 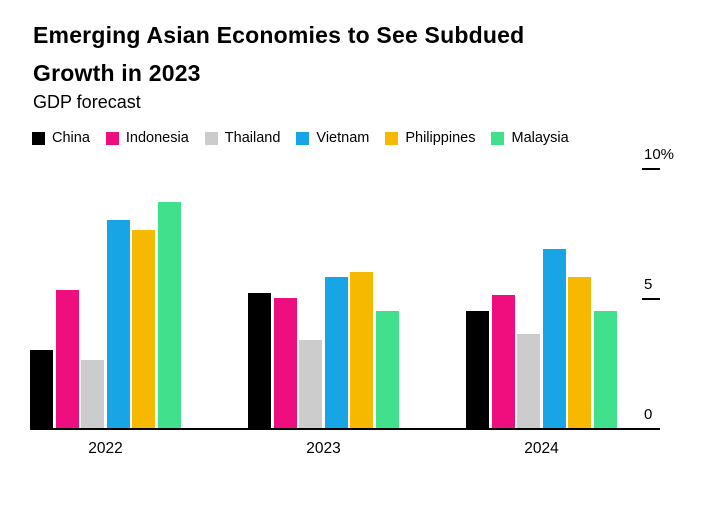 I want to click on legend-item-indonesia: Indonesia, so click(x=147, y=138).